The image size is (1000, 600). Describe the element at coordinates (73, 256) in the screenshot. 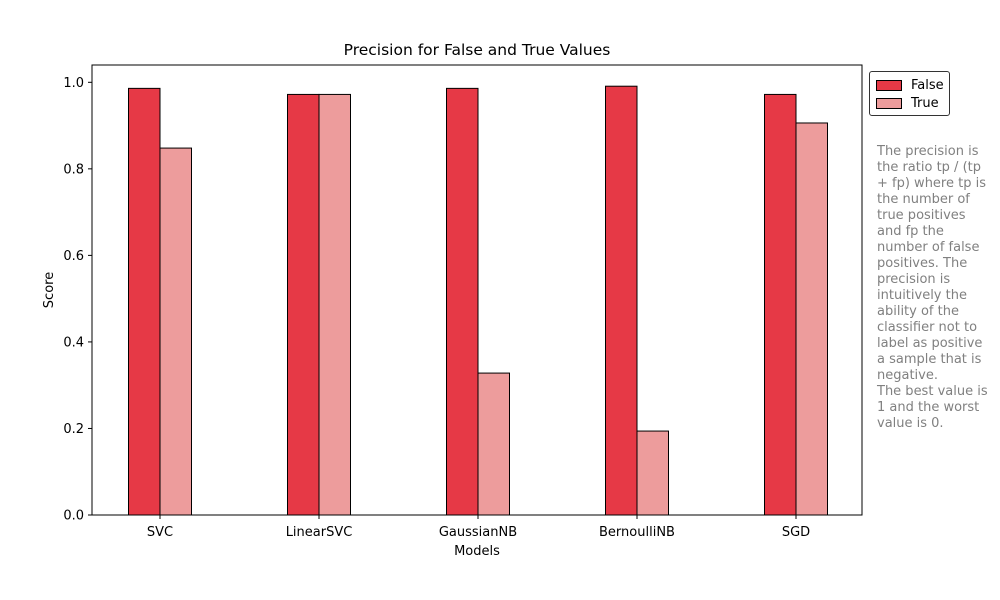

I see `y-tick-label: 0.6` at that location.